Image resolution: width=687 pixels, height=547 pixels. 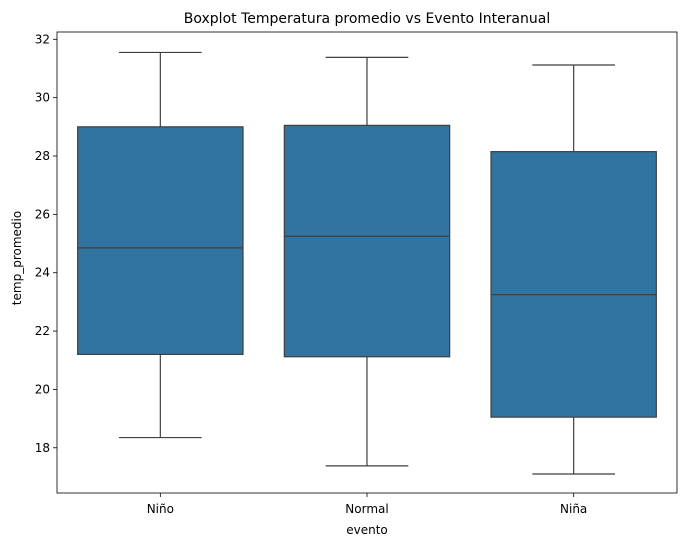 I want to click on y-tick-label: 32, so click(x=42, y=39).